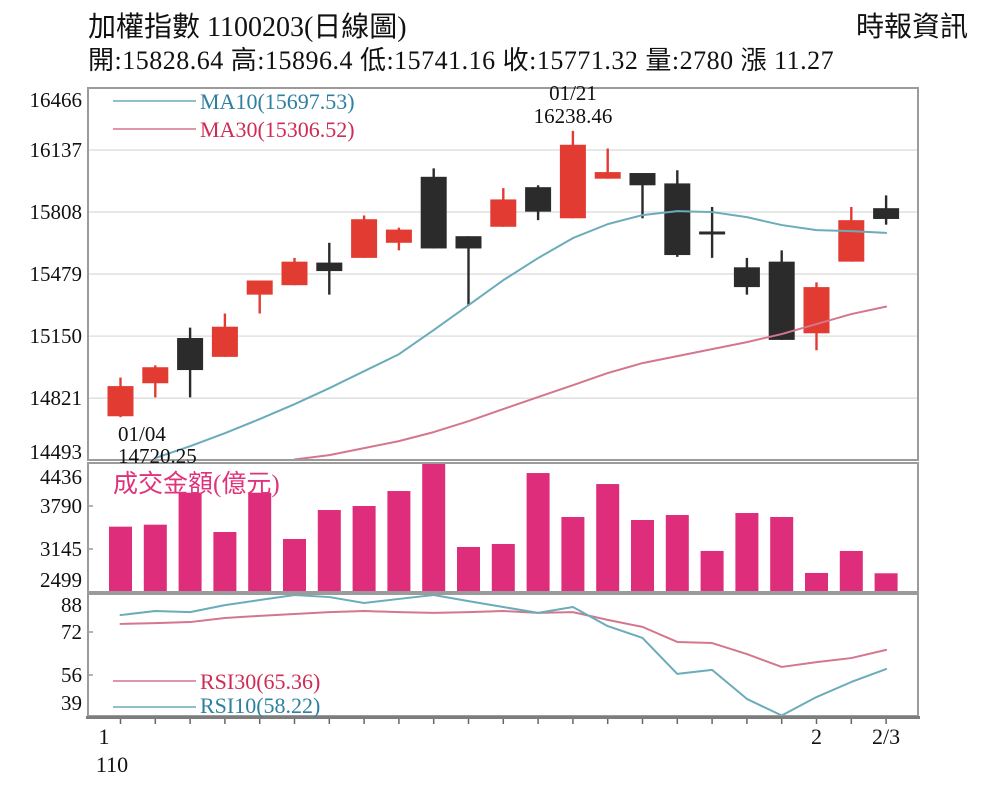 Image resolution: width=1000 pixels, height=801 pixels. I want to click on high-annotation-value: 16238.46, so click(573, 116).